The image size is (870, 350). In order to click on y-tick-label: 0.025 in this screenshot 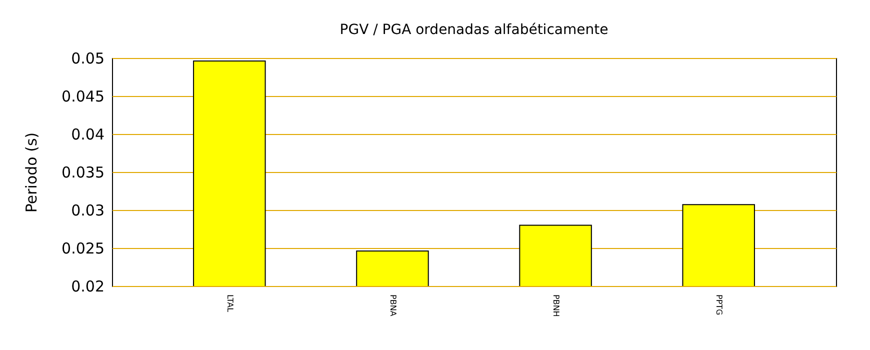, I will do `click(83, 249)`.